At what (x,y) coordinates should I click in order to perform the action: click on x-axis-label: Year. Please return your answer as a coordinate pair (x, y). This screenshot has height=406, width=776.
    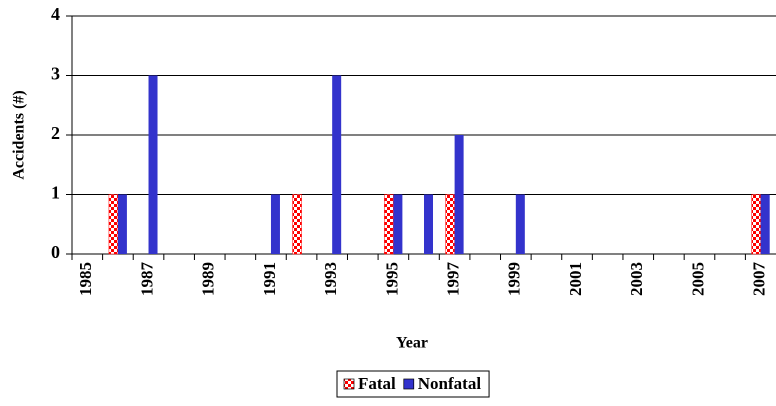
    Looking at the image, I should click on (412, 343).